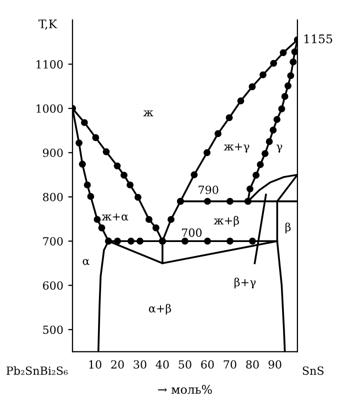 The height and width of the screenshot is (399, 338). I want to click on annotation: α+β, so click(160, 309).